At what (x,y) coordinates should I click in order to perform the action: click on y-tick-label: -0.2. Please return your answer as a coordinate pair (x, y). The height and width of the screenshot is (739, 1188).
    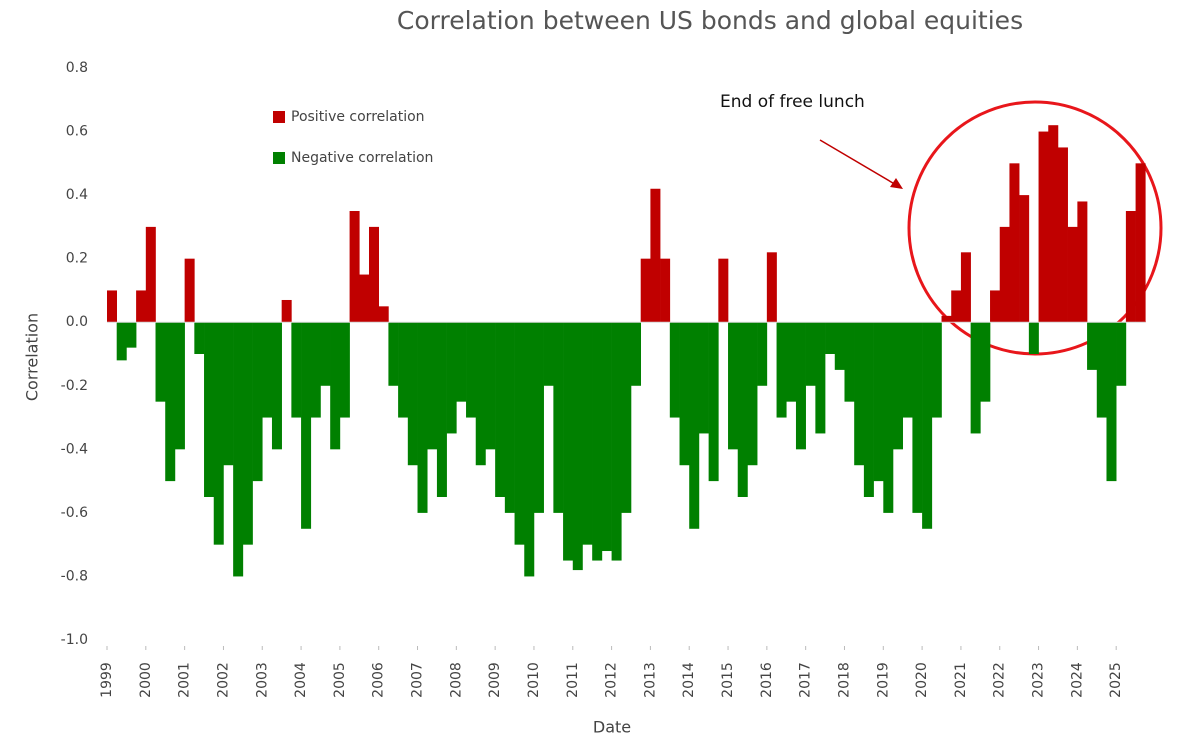
    Looking at the image, I should click on (74, 386).